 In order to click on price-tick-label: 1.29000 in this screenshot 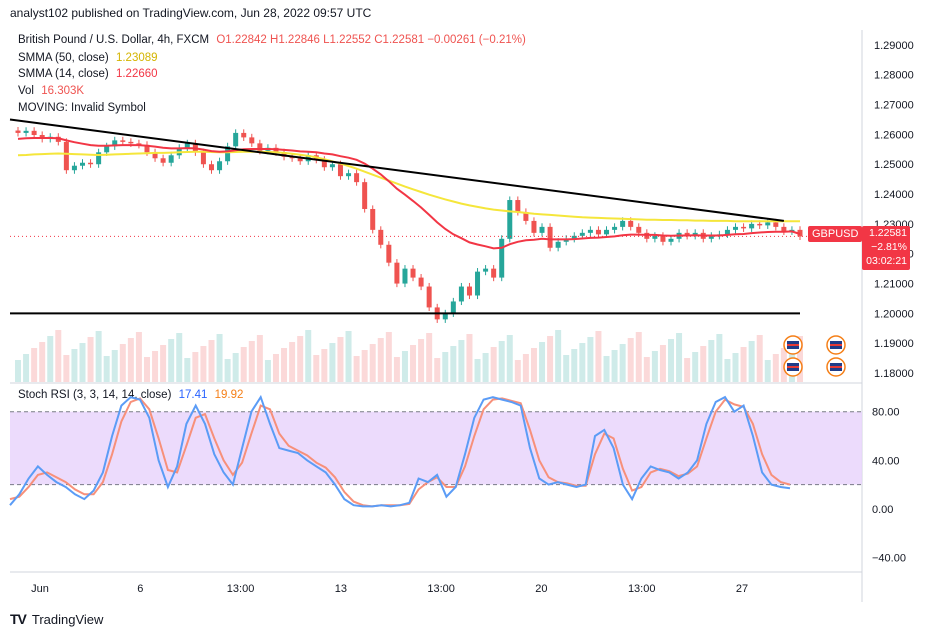, I will do `click(894, 46)`.